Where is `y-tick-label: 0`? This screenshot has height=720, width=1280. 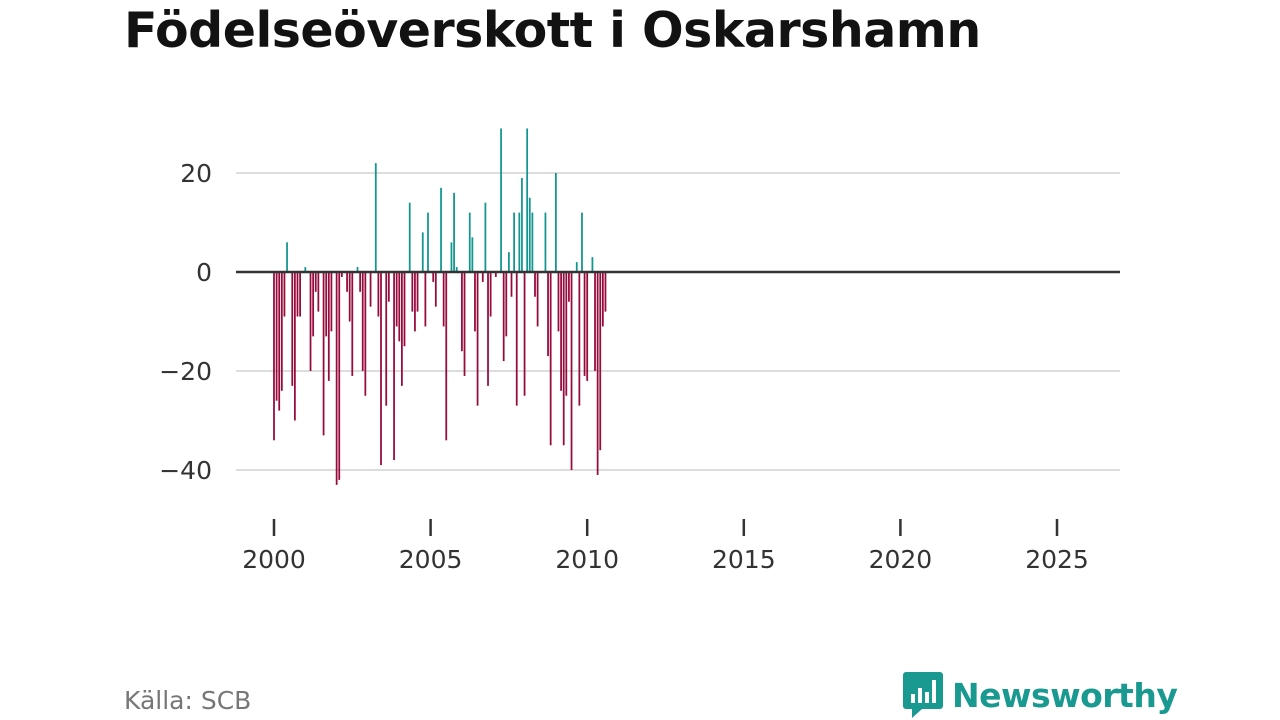
y-tick-label: 0 is located at coordinates (204, 272).